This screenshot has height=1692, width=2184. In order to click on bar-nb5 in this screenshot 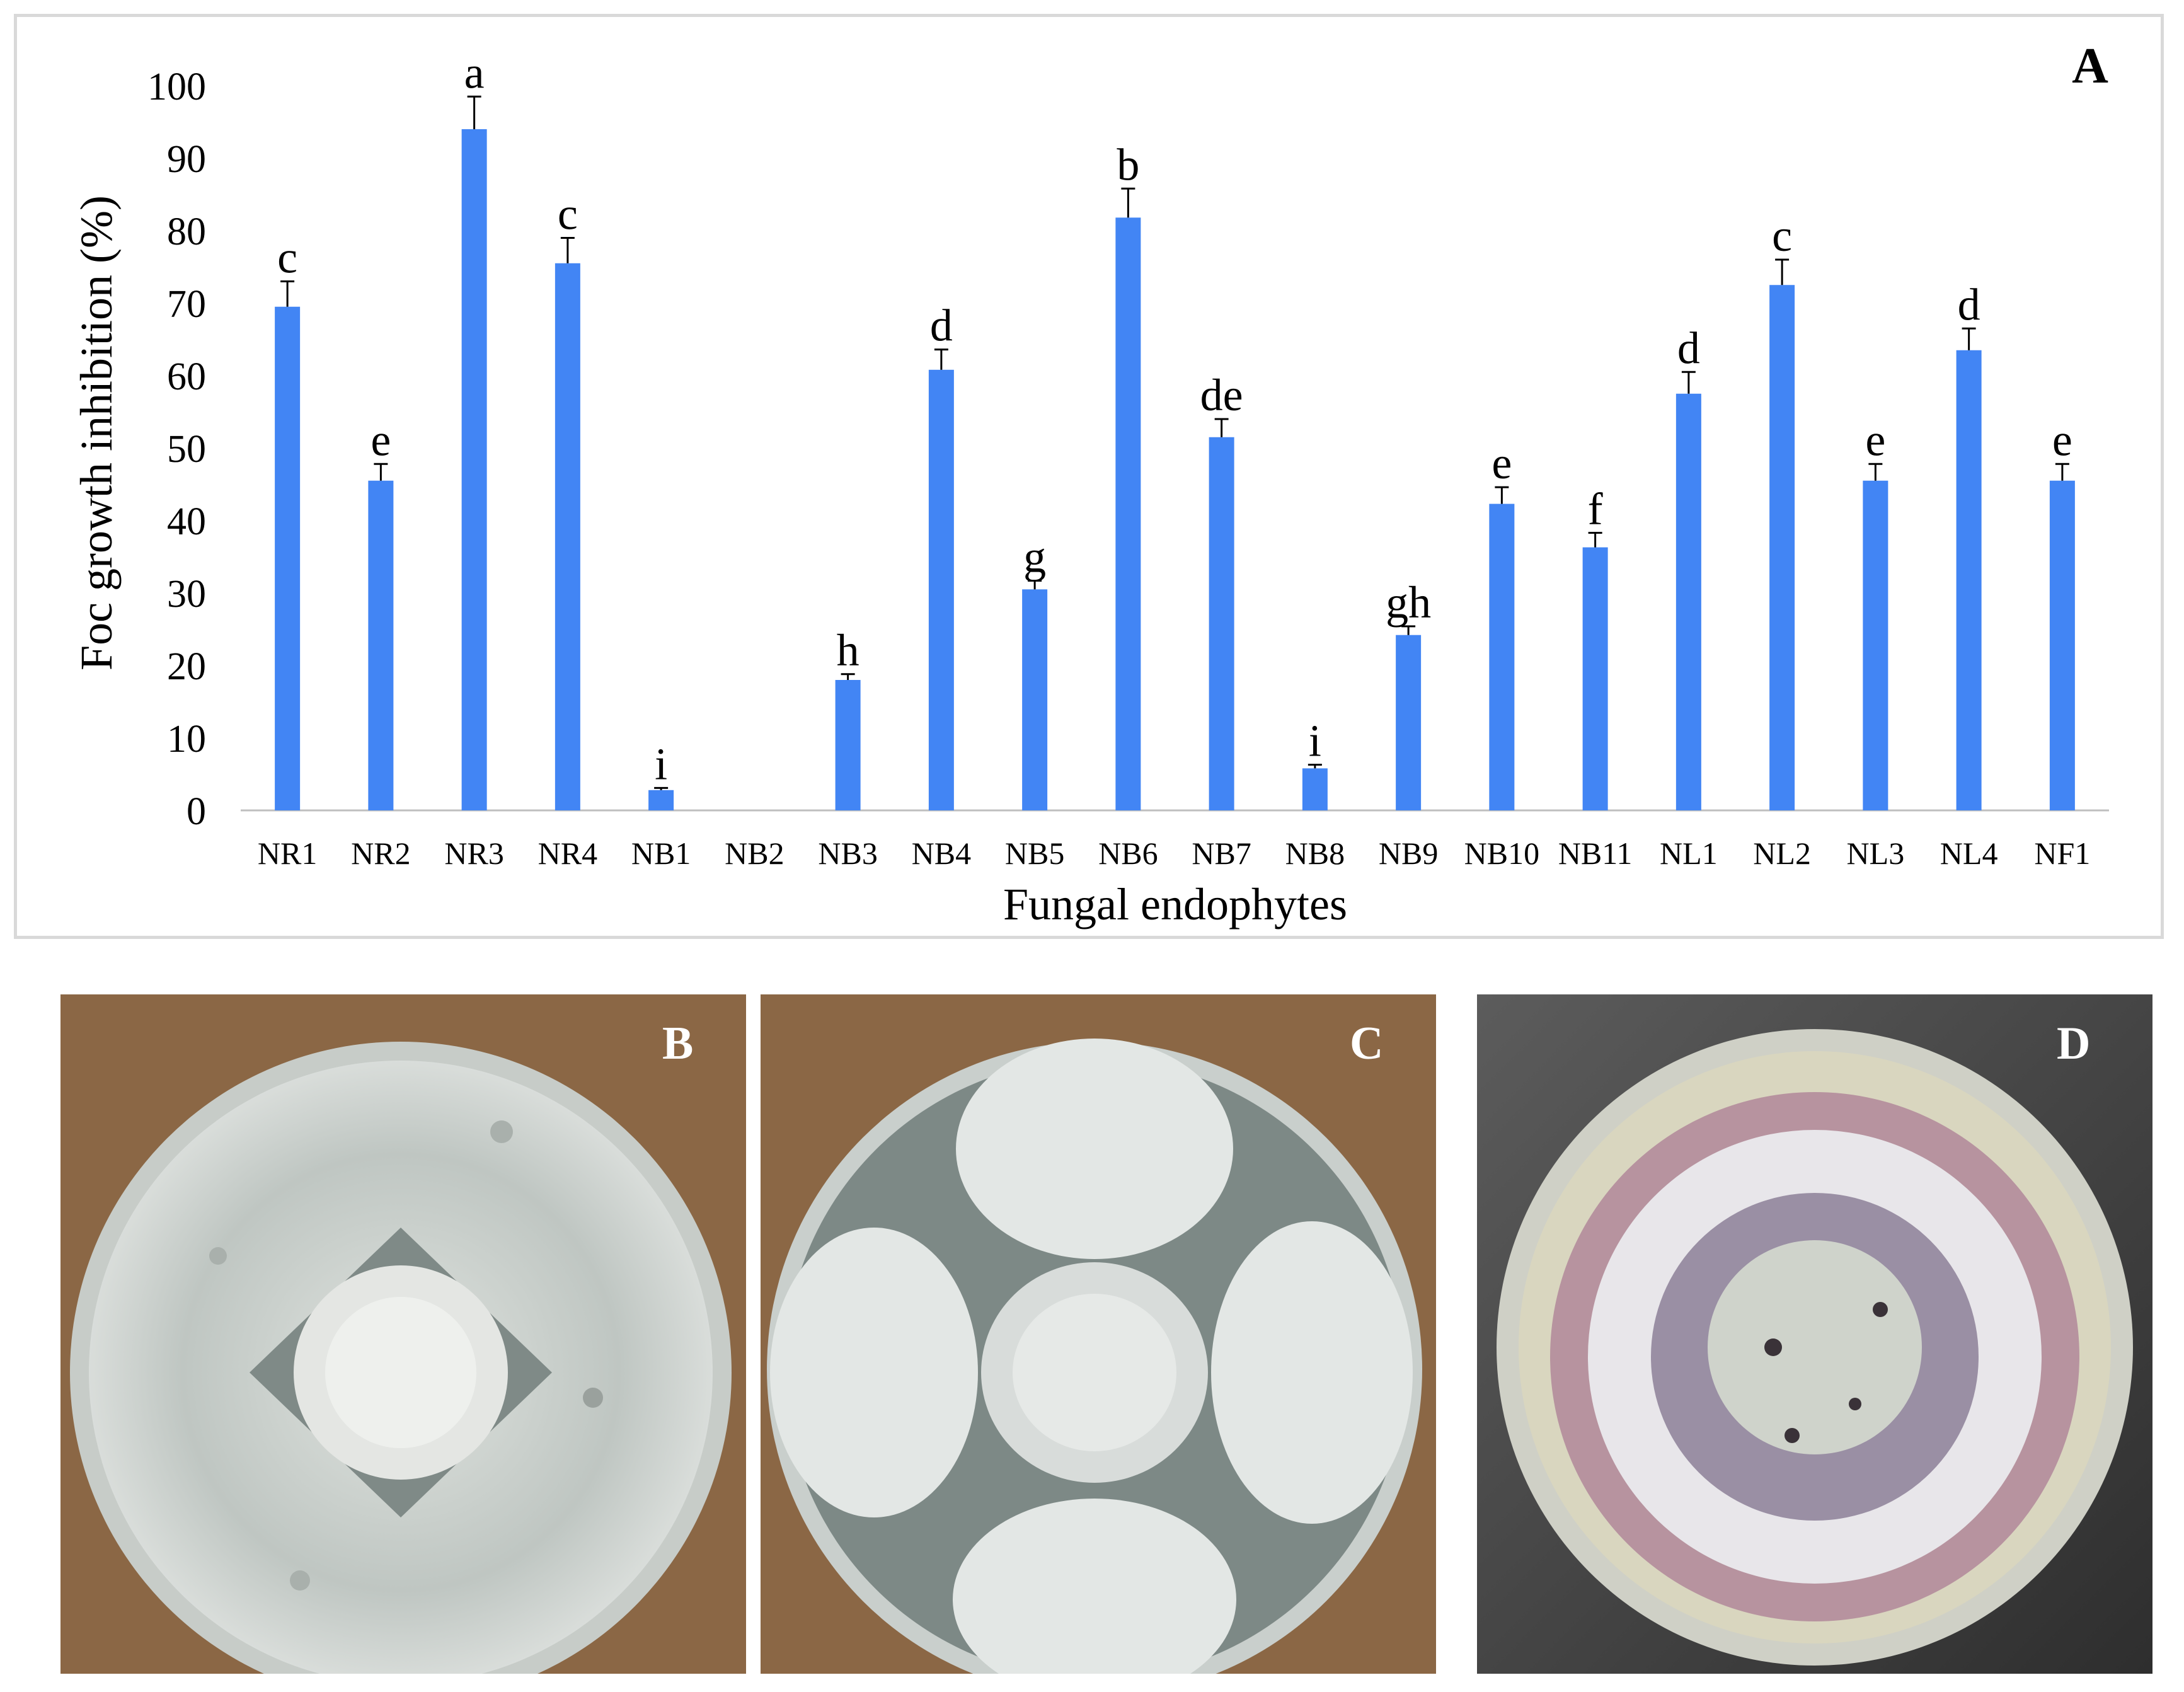, I will do `click(1035, 700)`.